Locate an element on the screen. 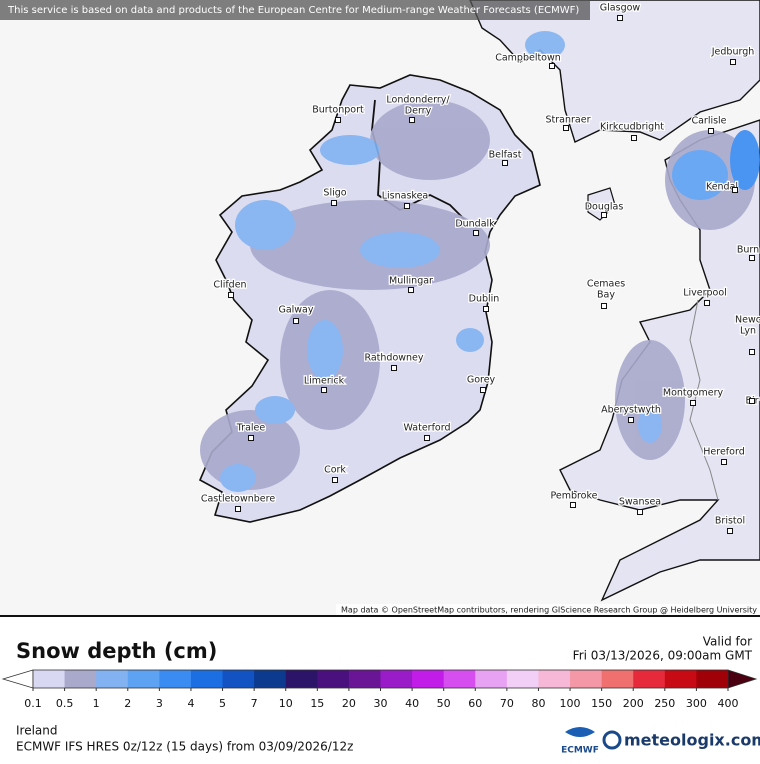  place-label: Kendal is located at coordinates (722, 187).